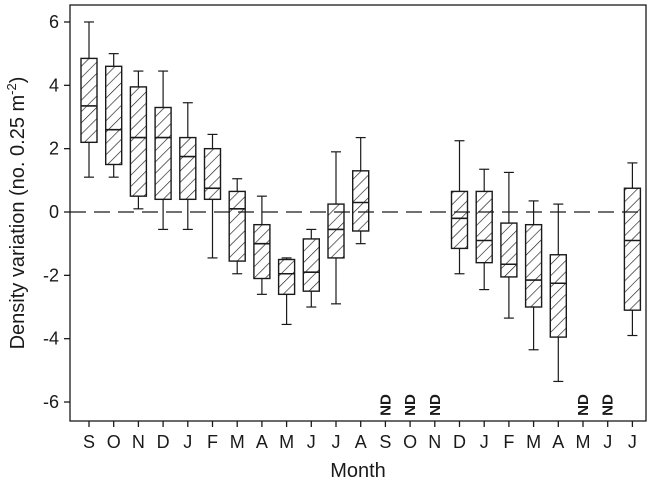 Image resolution: width=655 pixels, height=485 pixels. I want to click on y-tick-label: 6, so click(54, 22).